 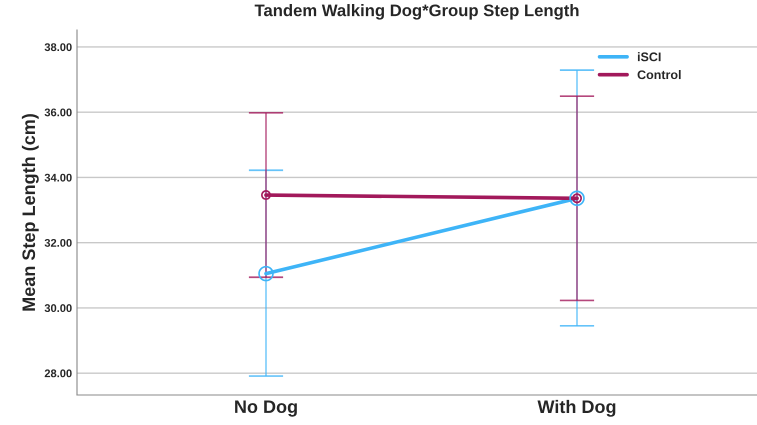 I want to click on y-tick-label: 30.00, so click(x=58, y=308).